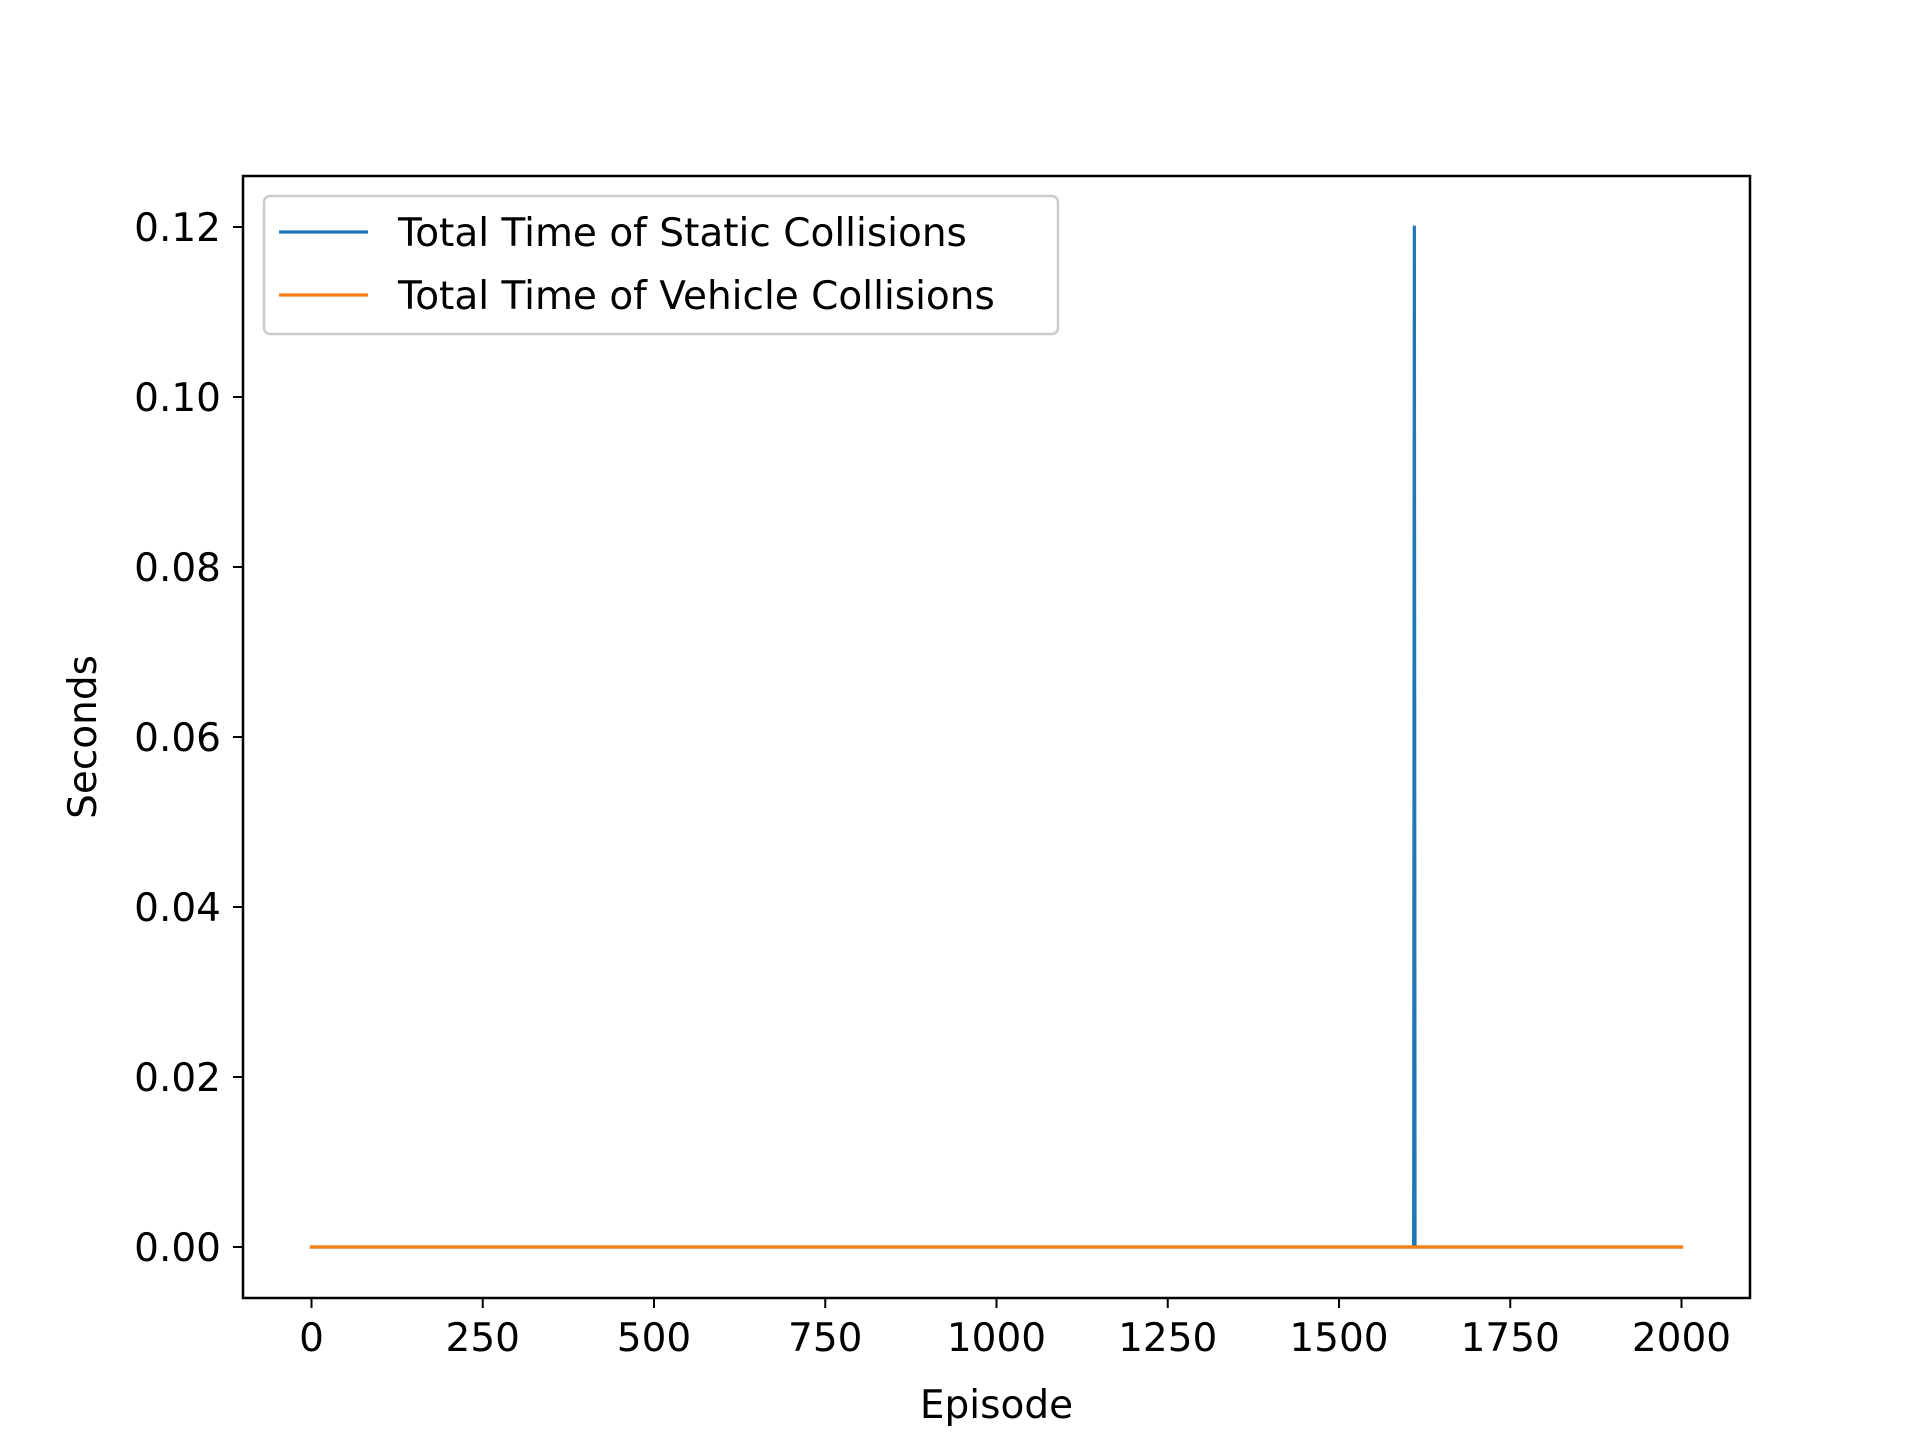  I want to click on legend-label-2: Total Time of Vehicle Collisions, so click(696, 296).